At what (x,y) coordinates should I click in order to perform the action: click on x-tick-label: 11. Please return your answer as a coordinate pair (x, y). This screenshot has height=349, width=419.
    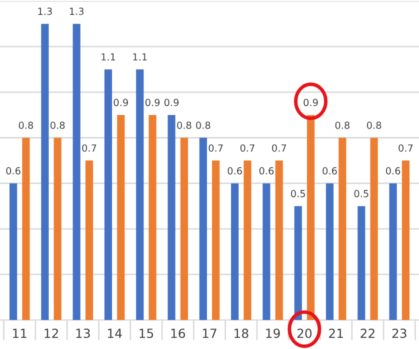
    Looking at the image, I should click on (19, 333).